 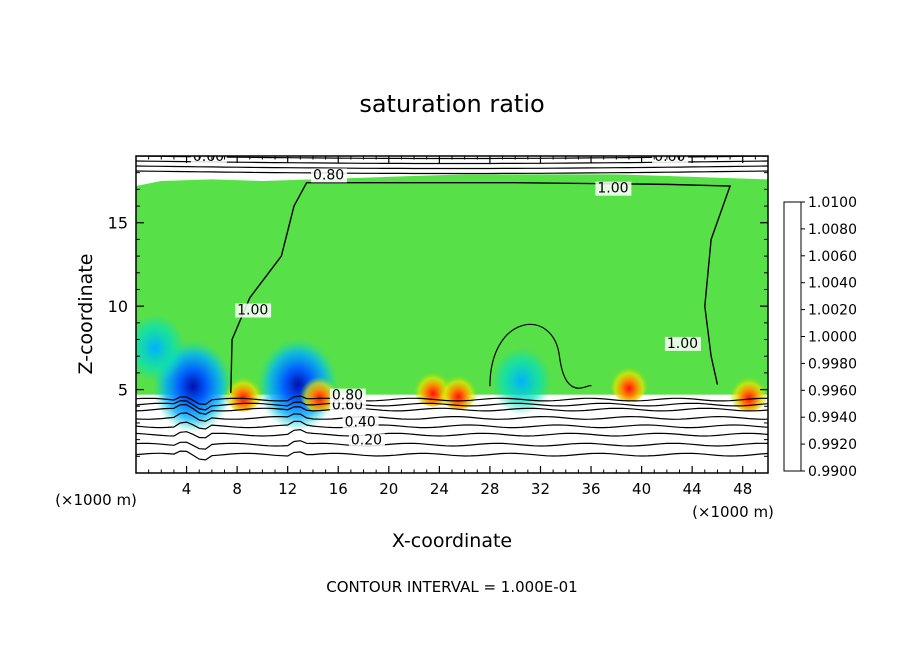 I want to click on x-tick-label-44: 44, so click(x=692, y=489).